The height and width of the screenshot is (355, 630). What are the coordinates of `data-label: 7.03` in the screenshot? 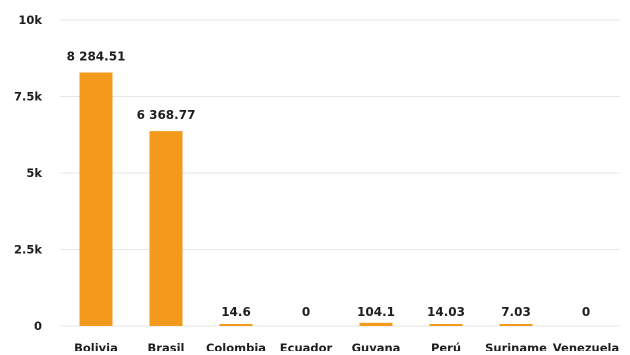 It's located at (516, 312).